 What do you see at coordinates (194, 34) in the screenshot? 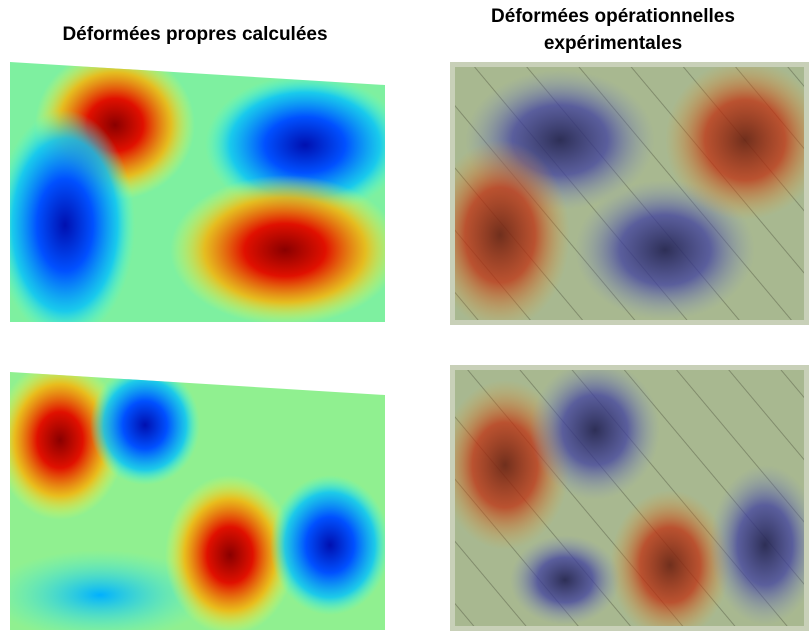
I see `left-title: Déformées propres calculées` at bounding box center [194, 34].